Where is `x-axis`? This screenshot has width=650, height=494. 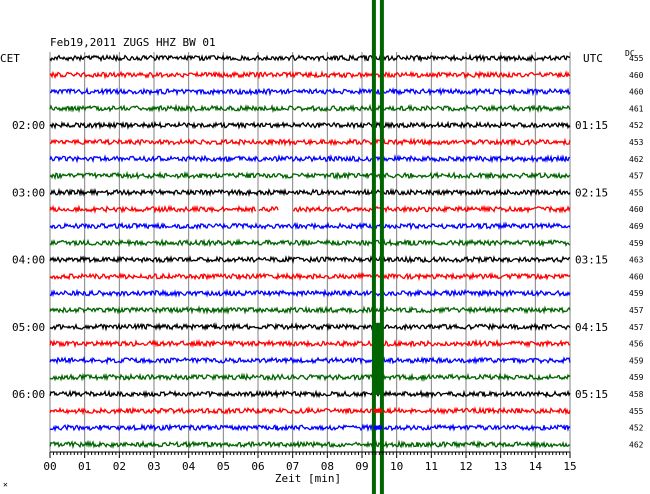
x-axis is located at coordinates (310, 454).